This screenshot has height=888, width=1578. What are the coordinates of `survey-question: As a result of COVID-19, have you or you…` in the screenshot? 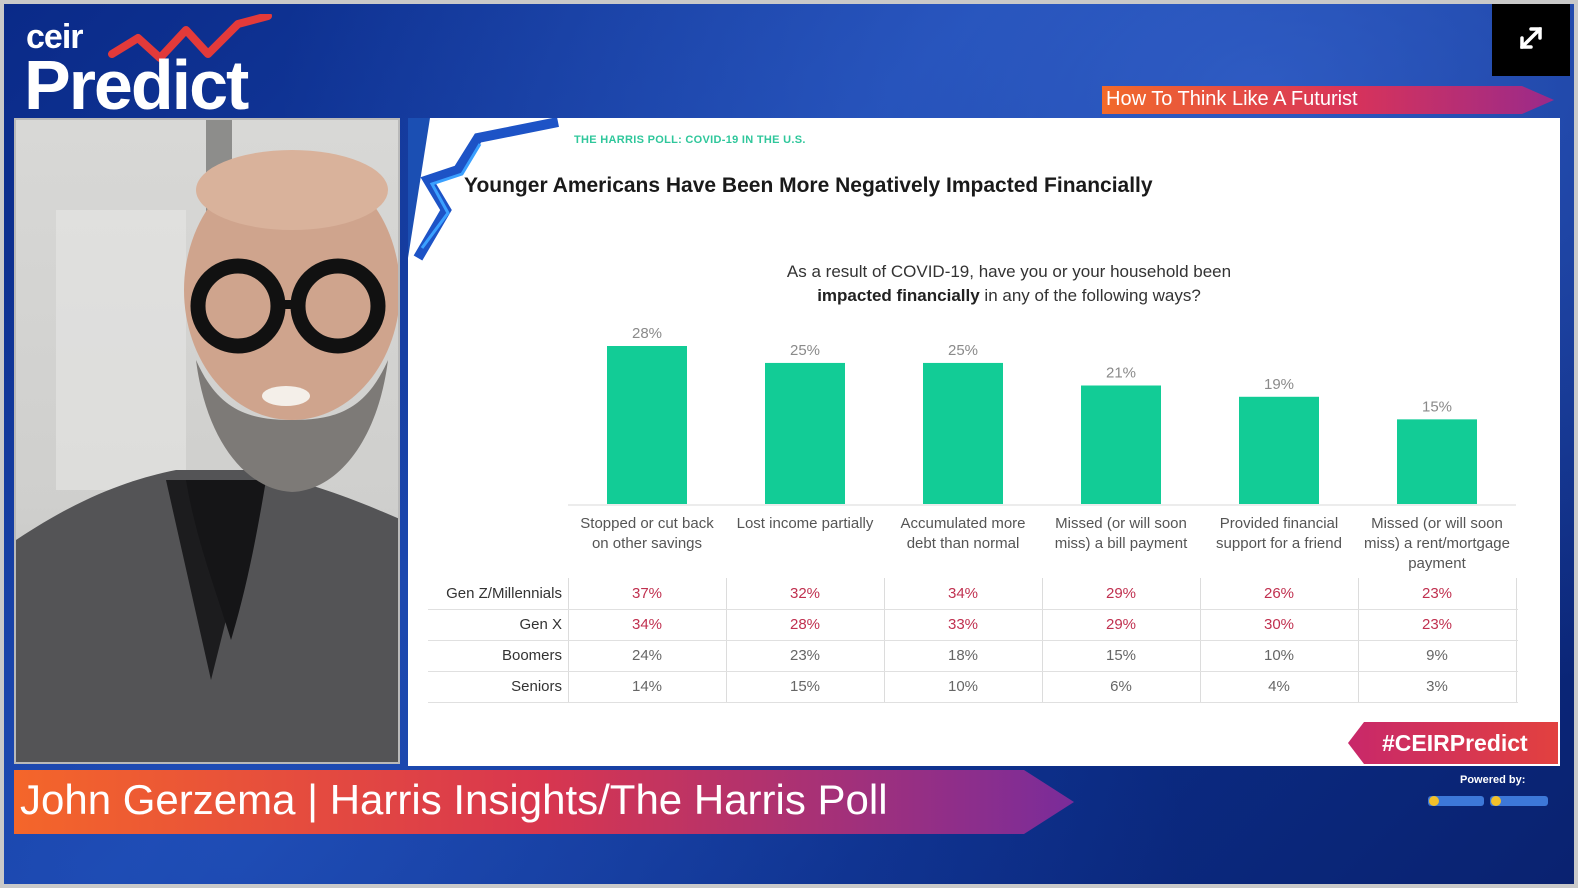 It's located at (1009, 284).